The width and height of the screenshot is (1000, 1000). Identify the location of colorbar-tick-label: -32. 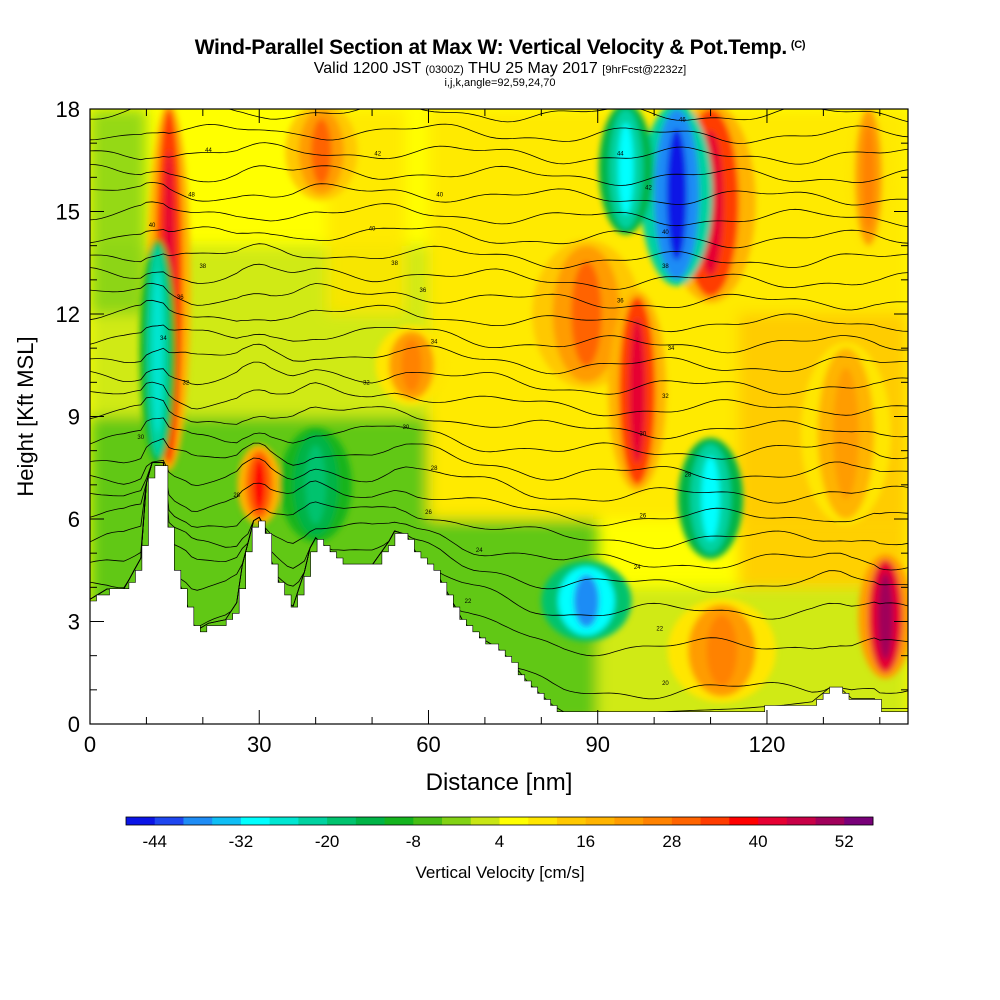
(241, 841).